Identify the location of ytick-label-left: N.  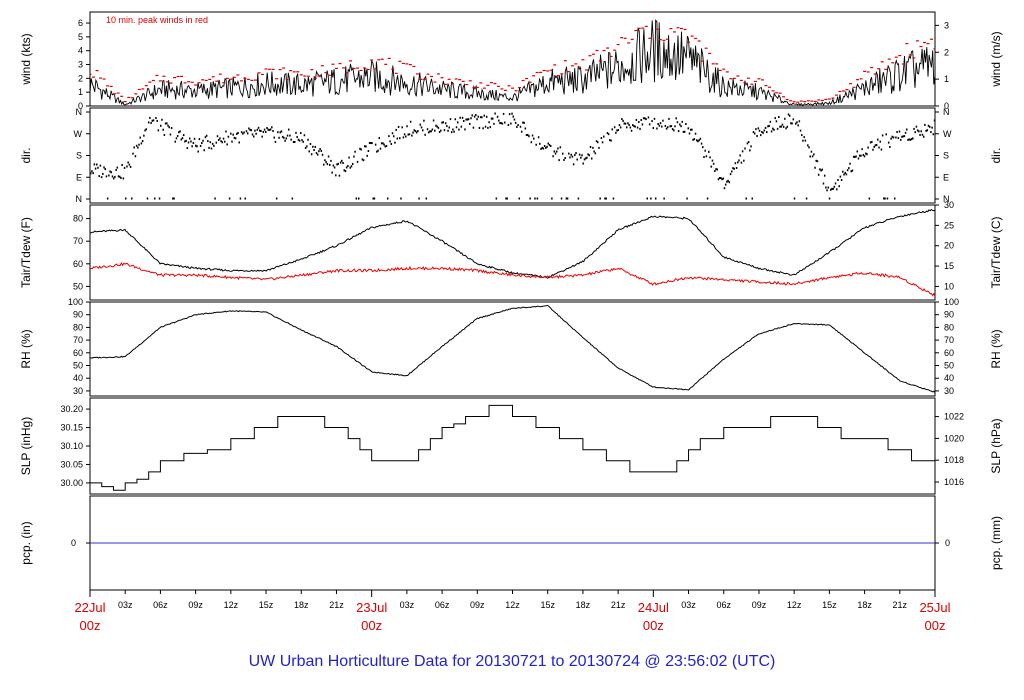
(79, 112).